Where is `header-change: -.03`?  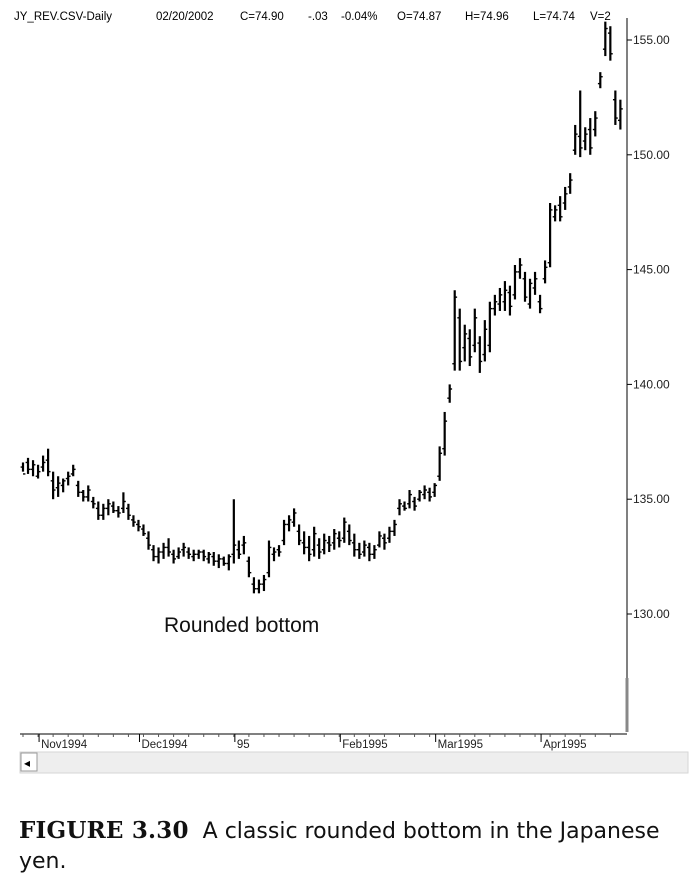
header-change: -.03 is located at coordinates (318, 17).